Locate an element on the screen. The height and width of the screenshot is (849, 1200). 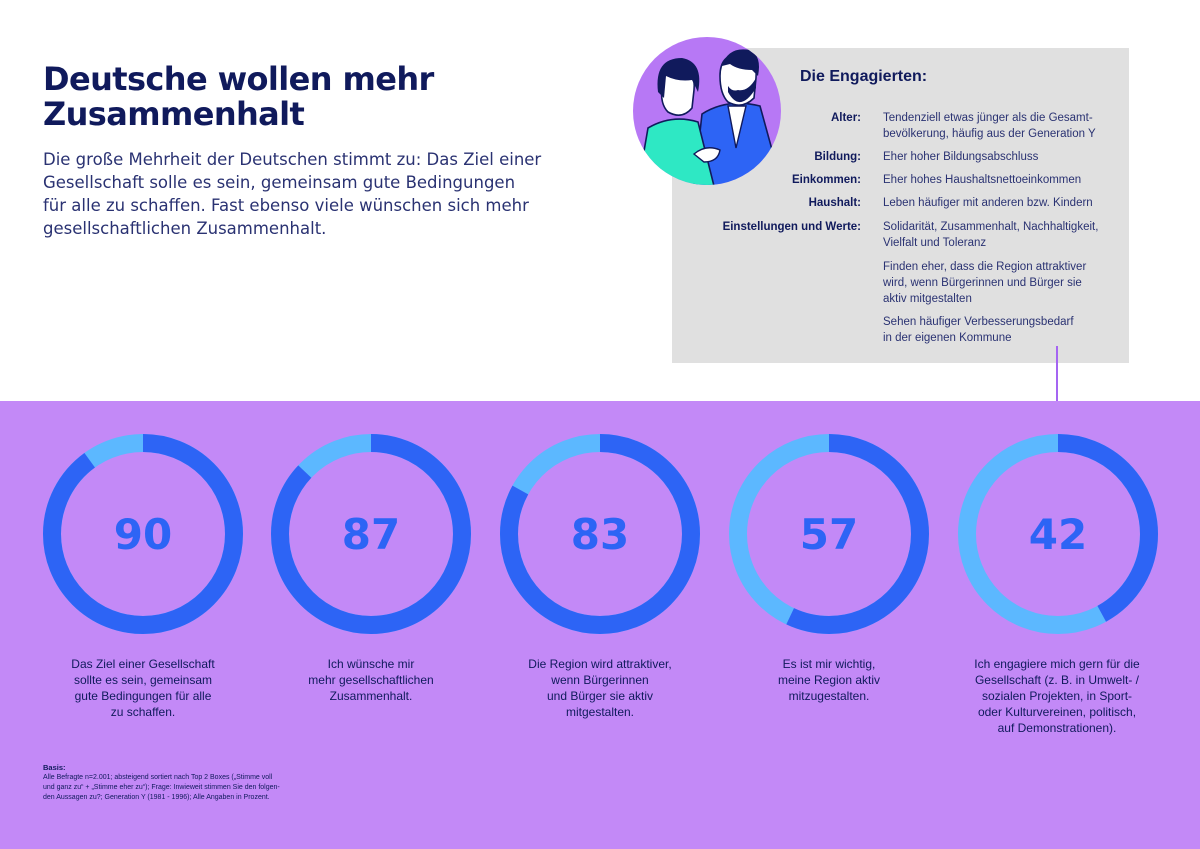
caption-line: Ich engagiere mich gern für die is located at coordinates (1057, 664).